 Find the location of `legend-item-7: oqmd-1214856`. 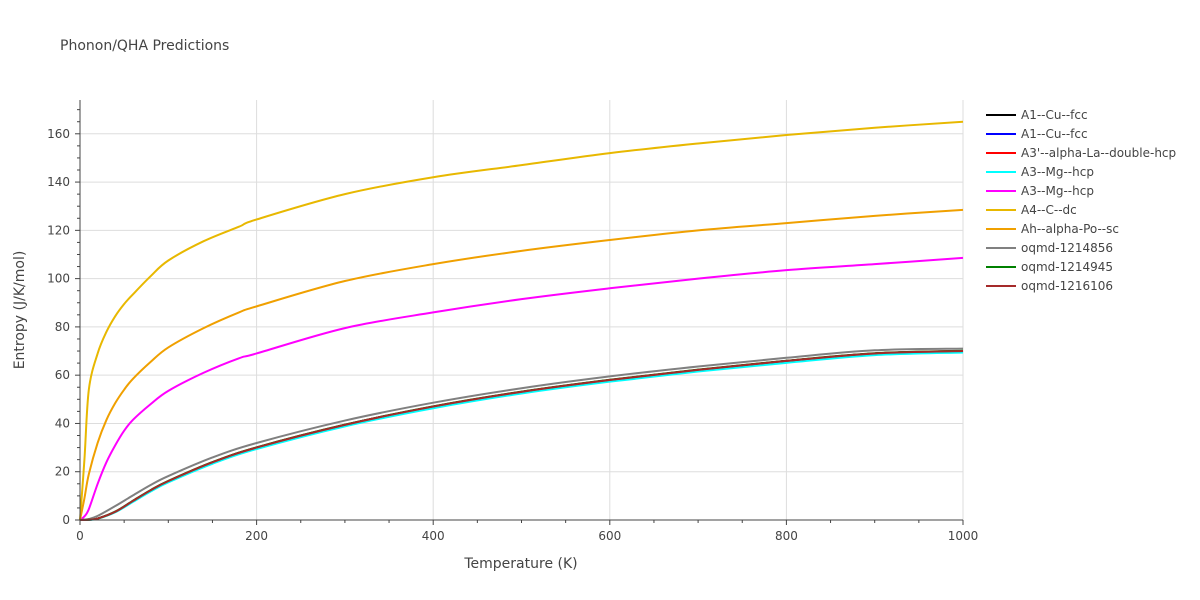

legend-item-7: oqmd-1214856 is located at coordinates (1049, 248).